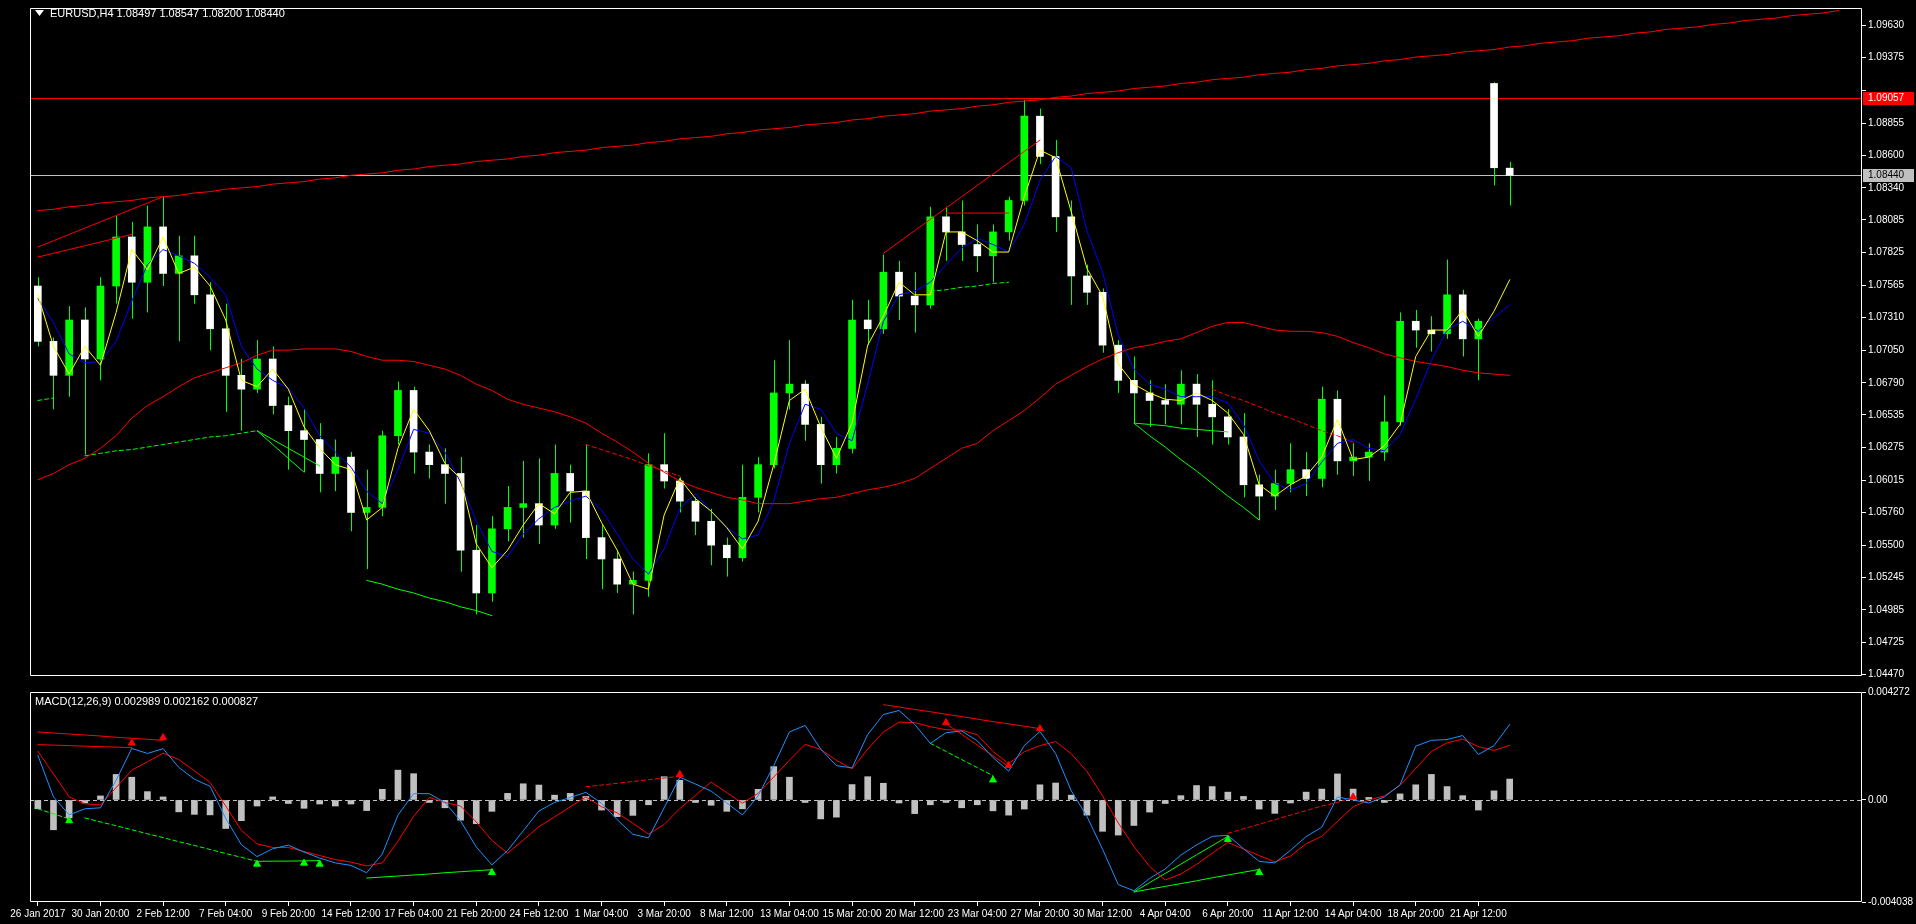 This screenshot has width=1916, height=924. Describe the element at coordinates (1891, 901) in the screenshot. I see `y-tick-label: -0.004038` at that location.